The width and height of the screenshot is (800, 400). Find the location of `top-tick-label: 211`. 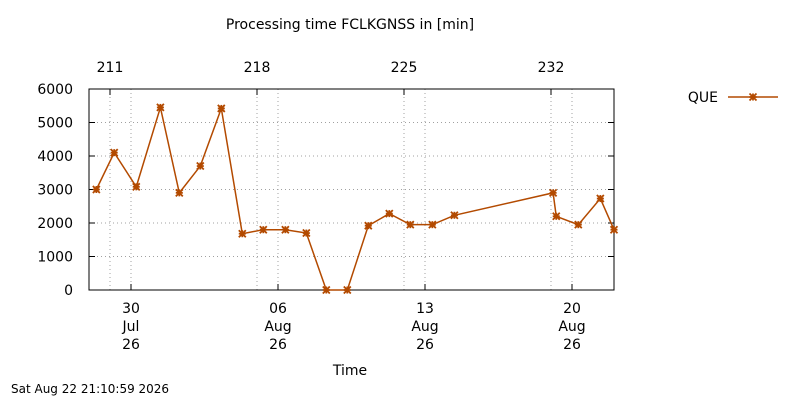

top-tick-label: 211 is located at coordinates (110, 68).